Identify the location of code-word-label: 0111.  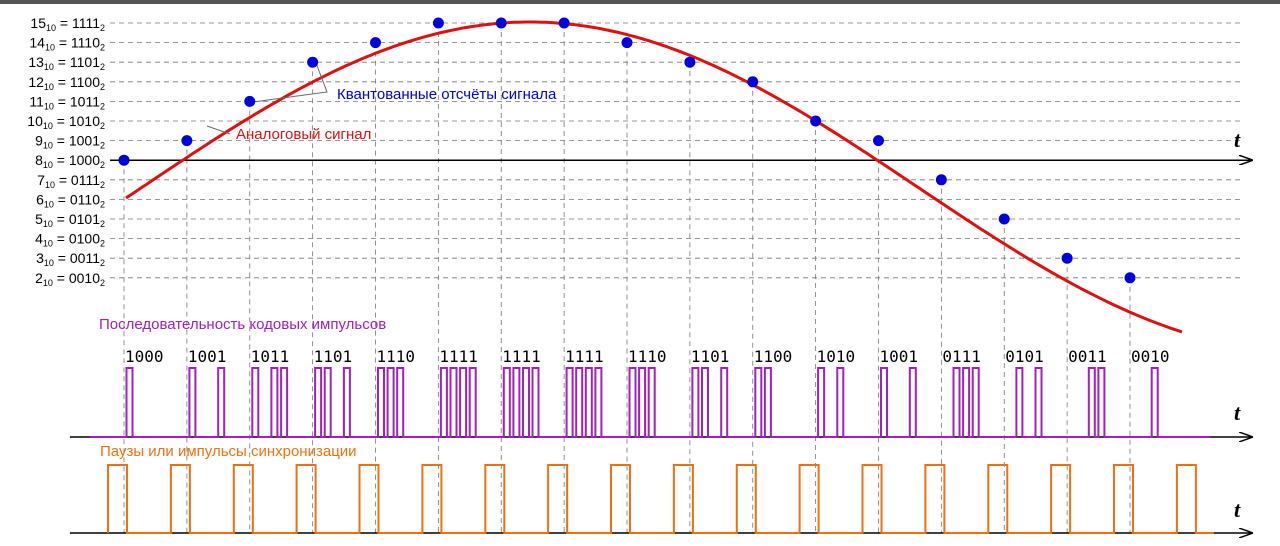
(961, 356).